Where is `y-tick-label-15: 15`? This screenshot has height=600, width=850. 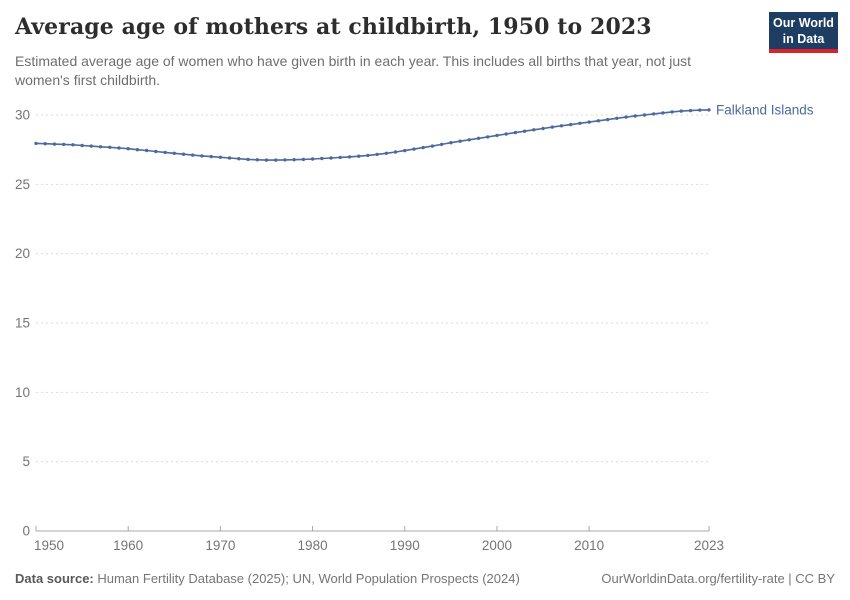
y-tick-label-15: 15 is located at coordinates (22, 323).